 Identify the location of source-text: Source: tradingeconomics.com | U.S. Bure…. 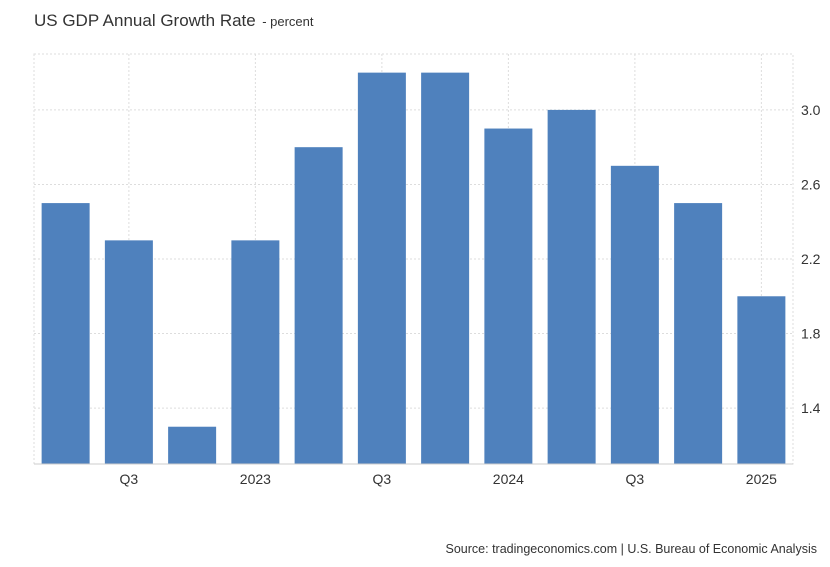
(631, 549).